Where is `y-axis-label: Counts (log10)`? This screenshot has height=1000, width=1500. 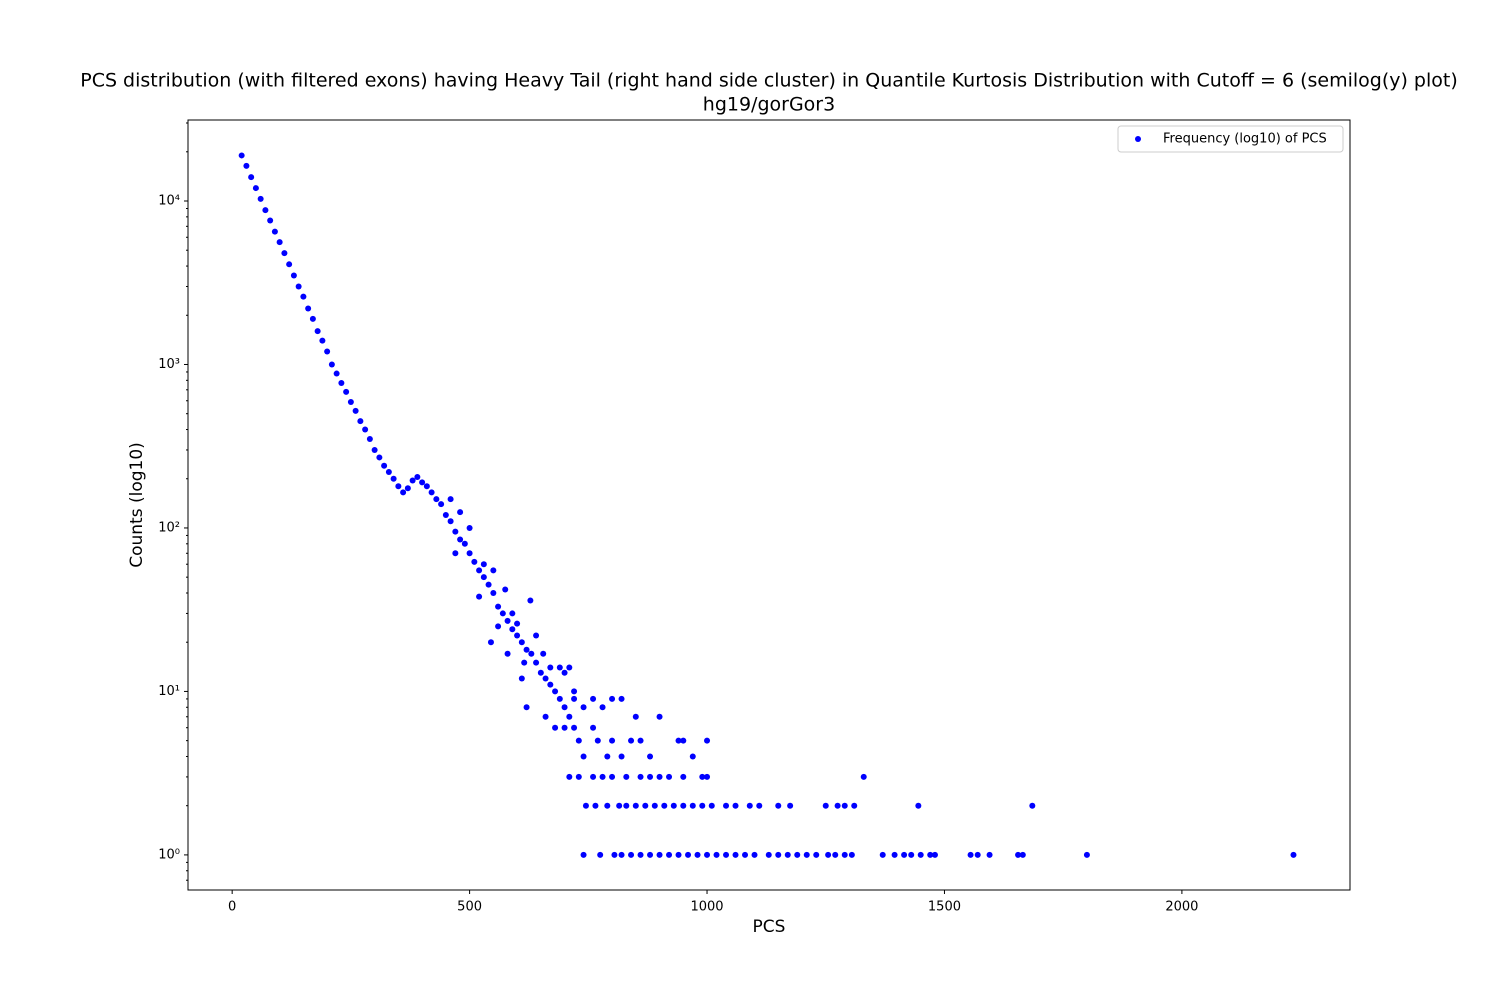
y-axis-label: Counts (log10) is located at coordinates (137, 505).